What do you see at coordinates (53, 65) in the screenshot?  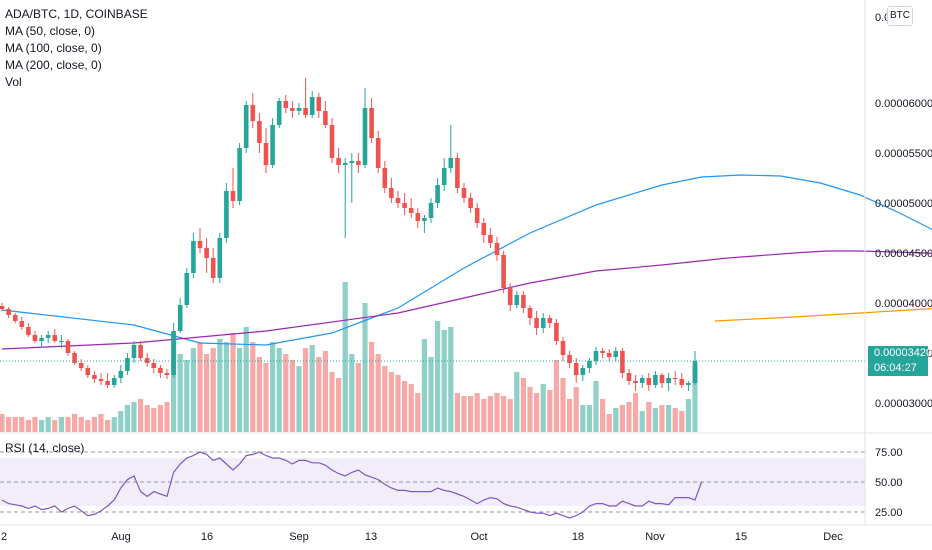 I see `legend-ma200: MA (200, close, 0)` at bounding box center [53, 65].